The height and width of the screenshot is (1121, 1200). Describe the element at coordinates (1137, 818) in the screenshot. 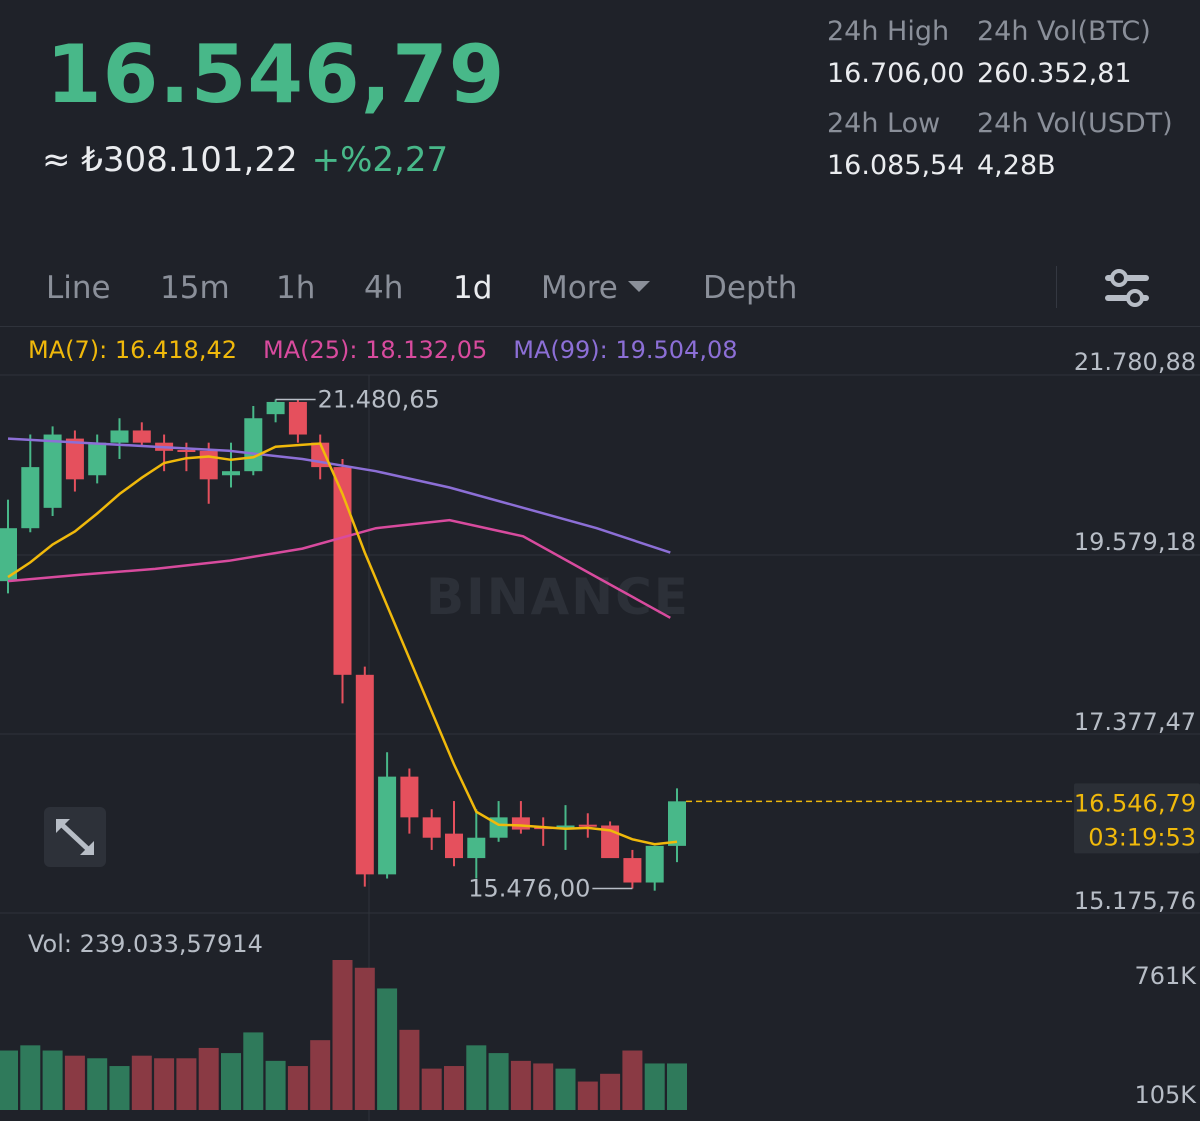

I see `current-price-tag` at that location.